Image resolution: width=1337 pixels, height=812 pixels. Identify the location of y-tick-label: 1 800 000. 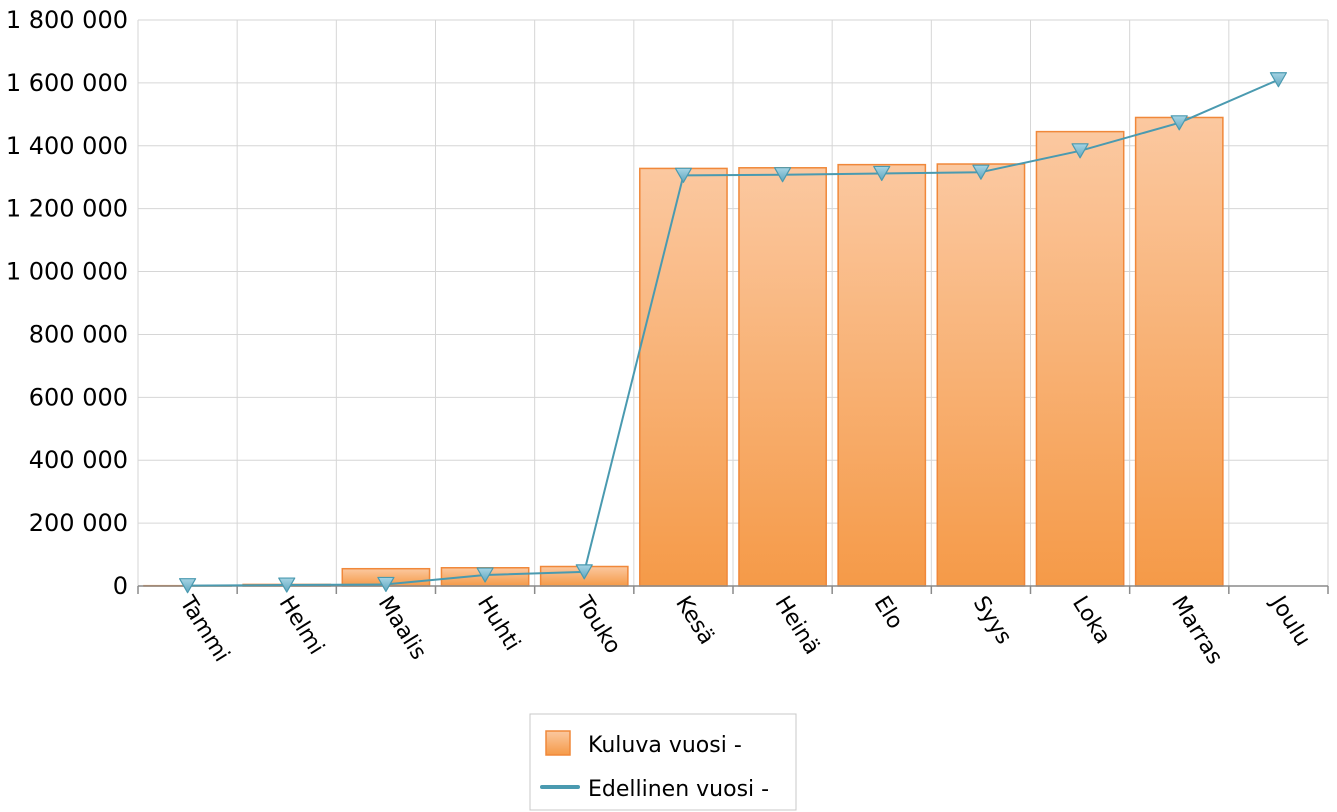
(67, 20).